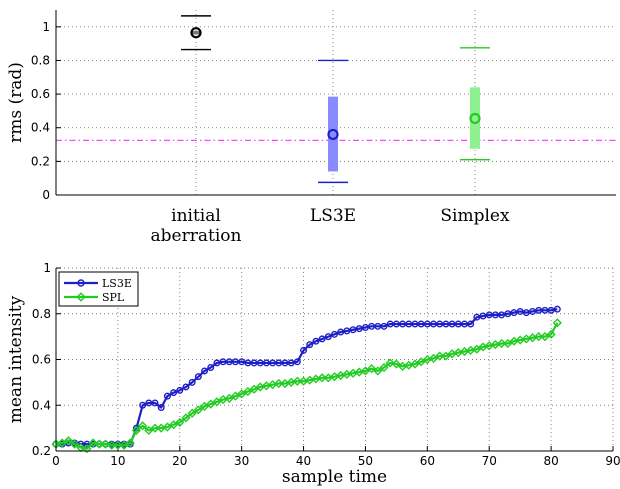  What do you see at coordinates (40, 128) in the screenshot?
I see `y-tick-label: 0.4` at bounding box center [40, 128].